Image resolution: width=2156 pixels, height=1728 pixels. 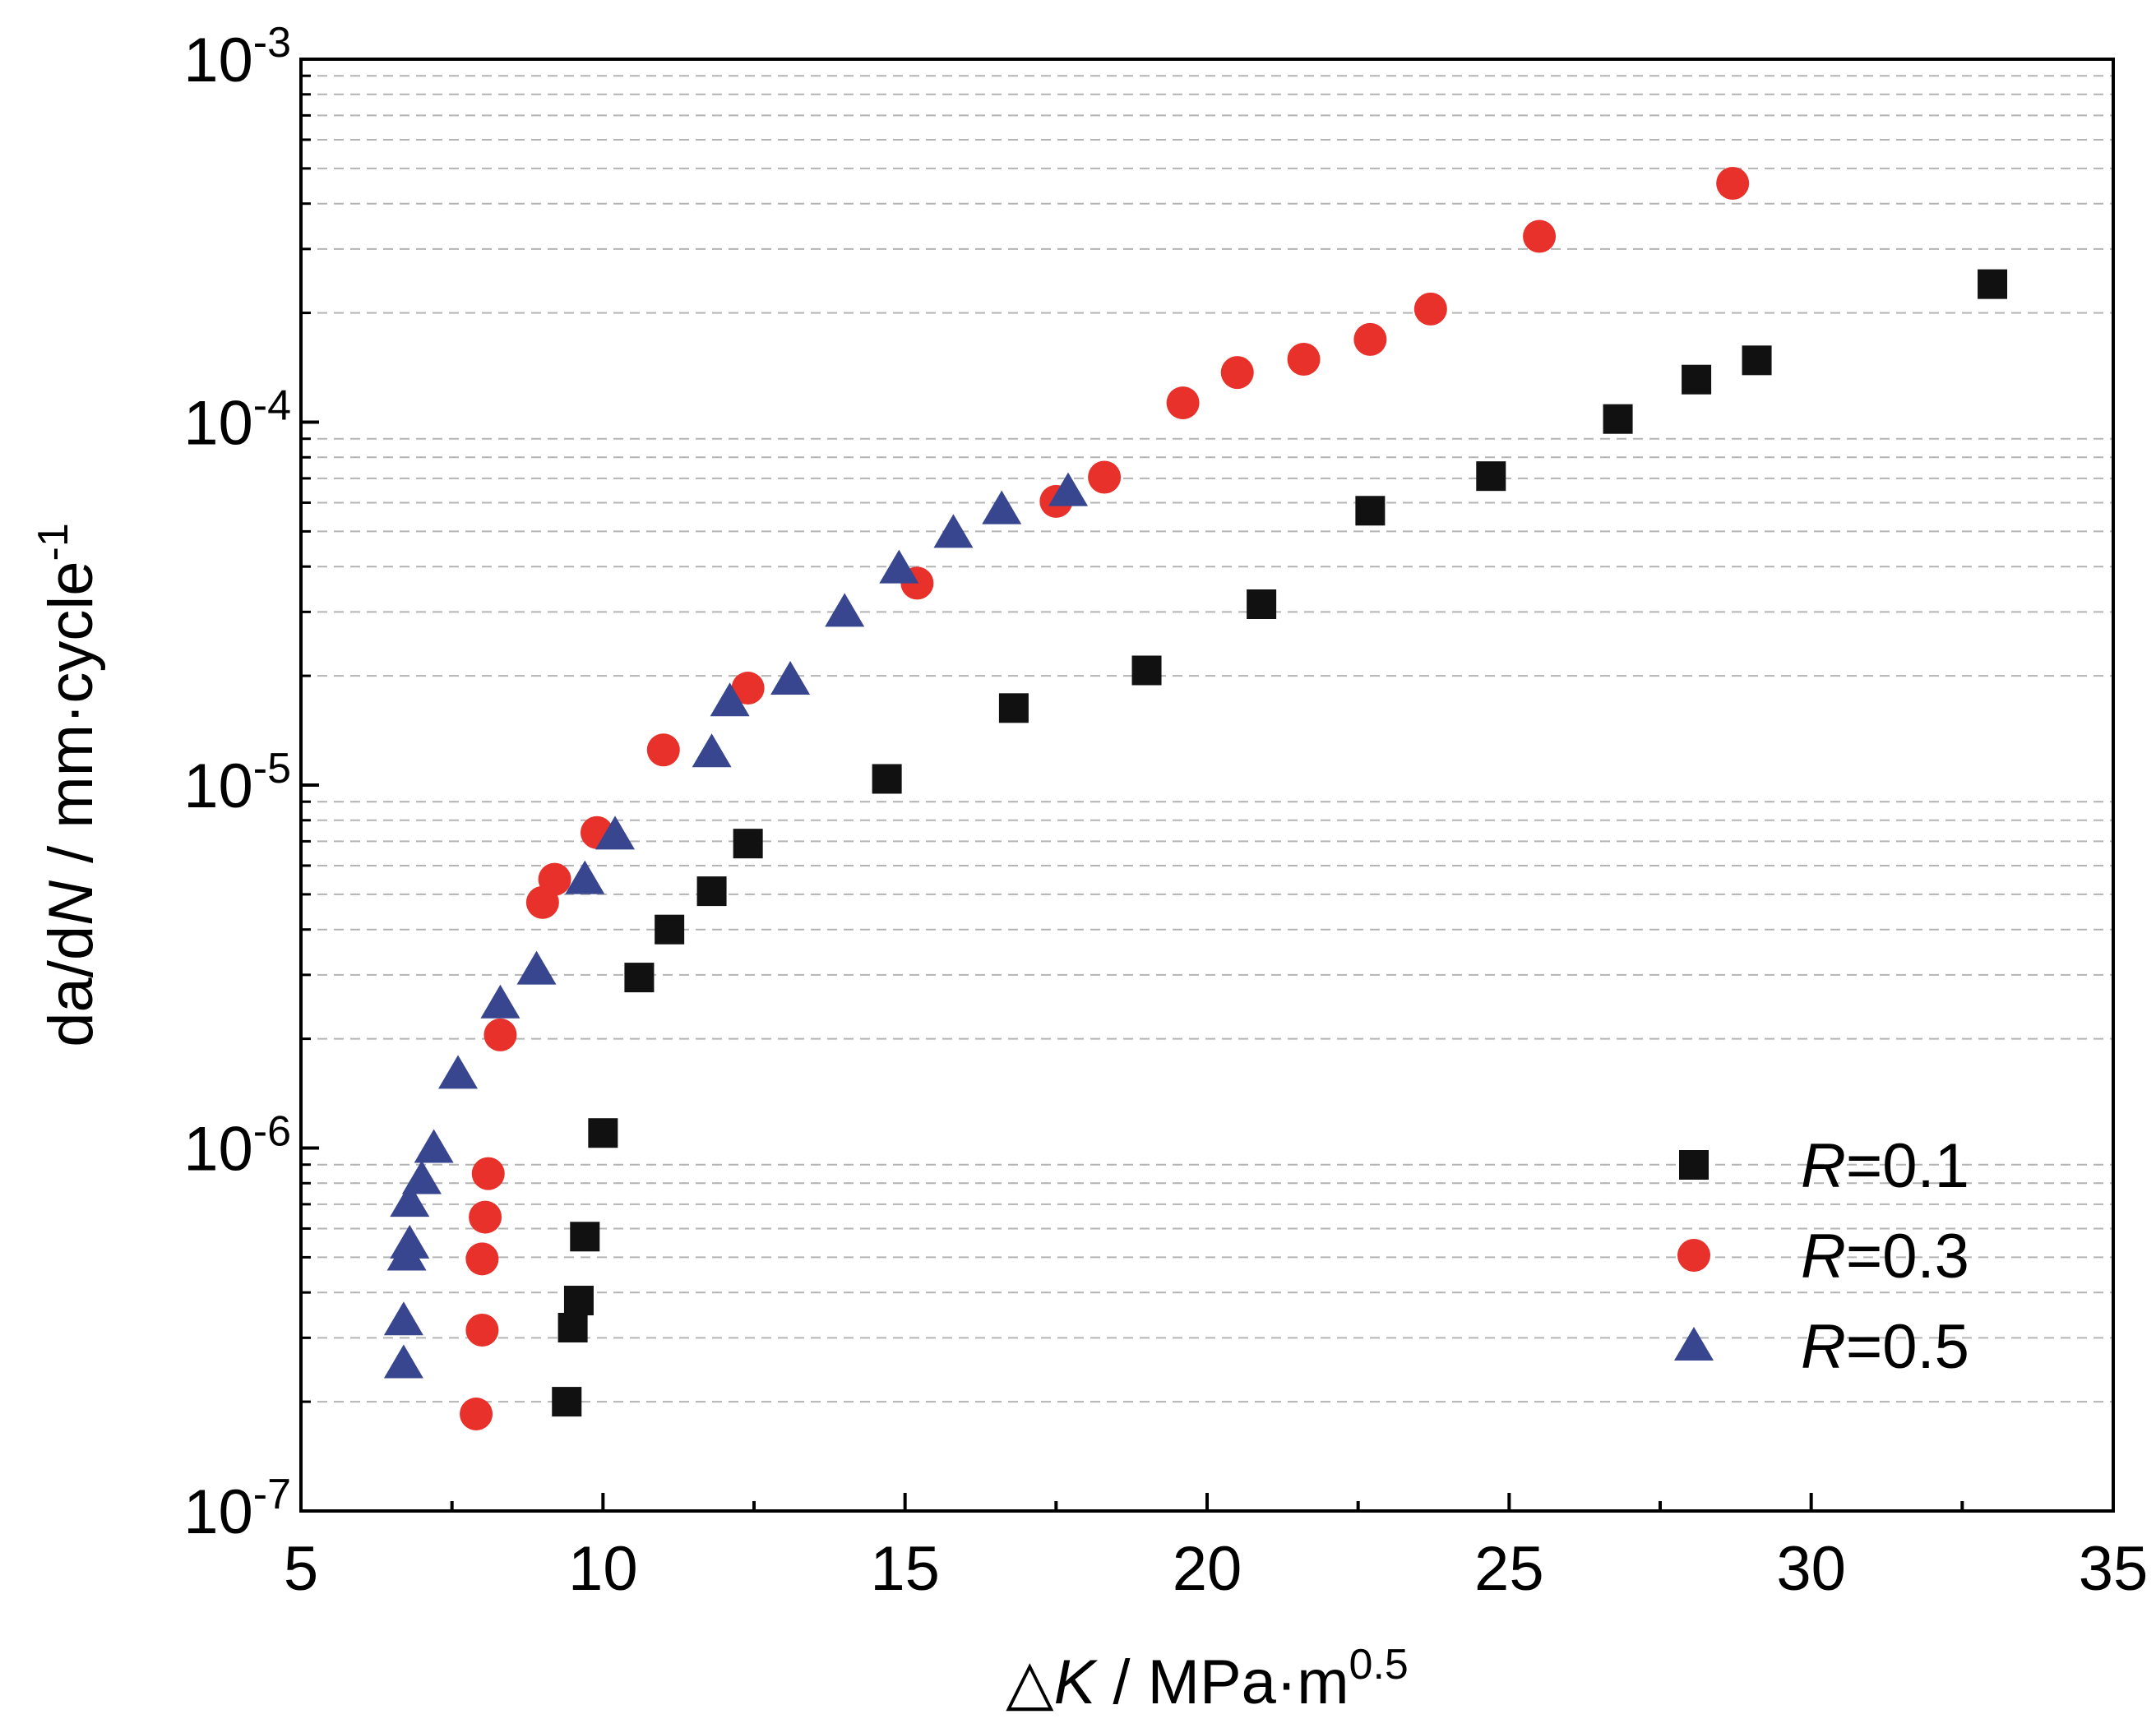 I want to click on x-axis-title-suffix: / MPa·m, so click(x=1222, y=1682).